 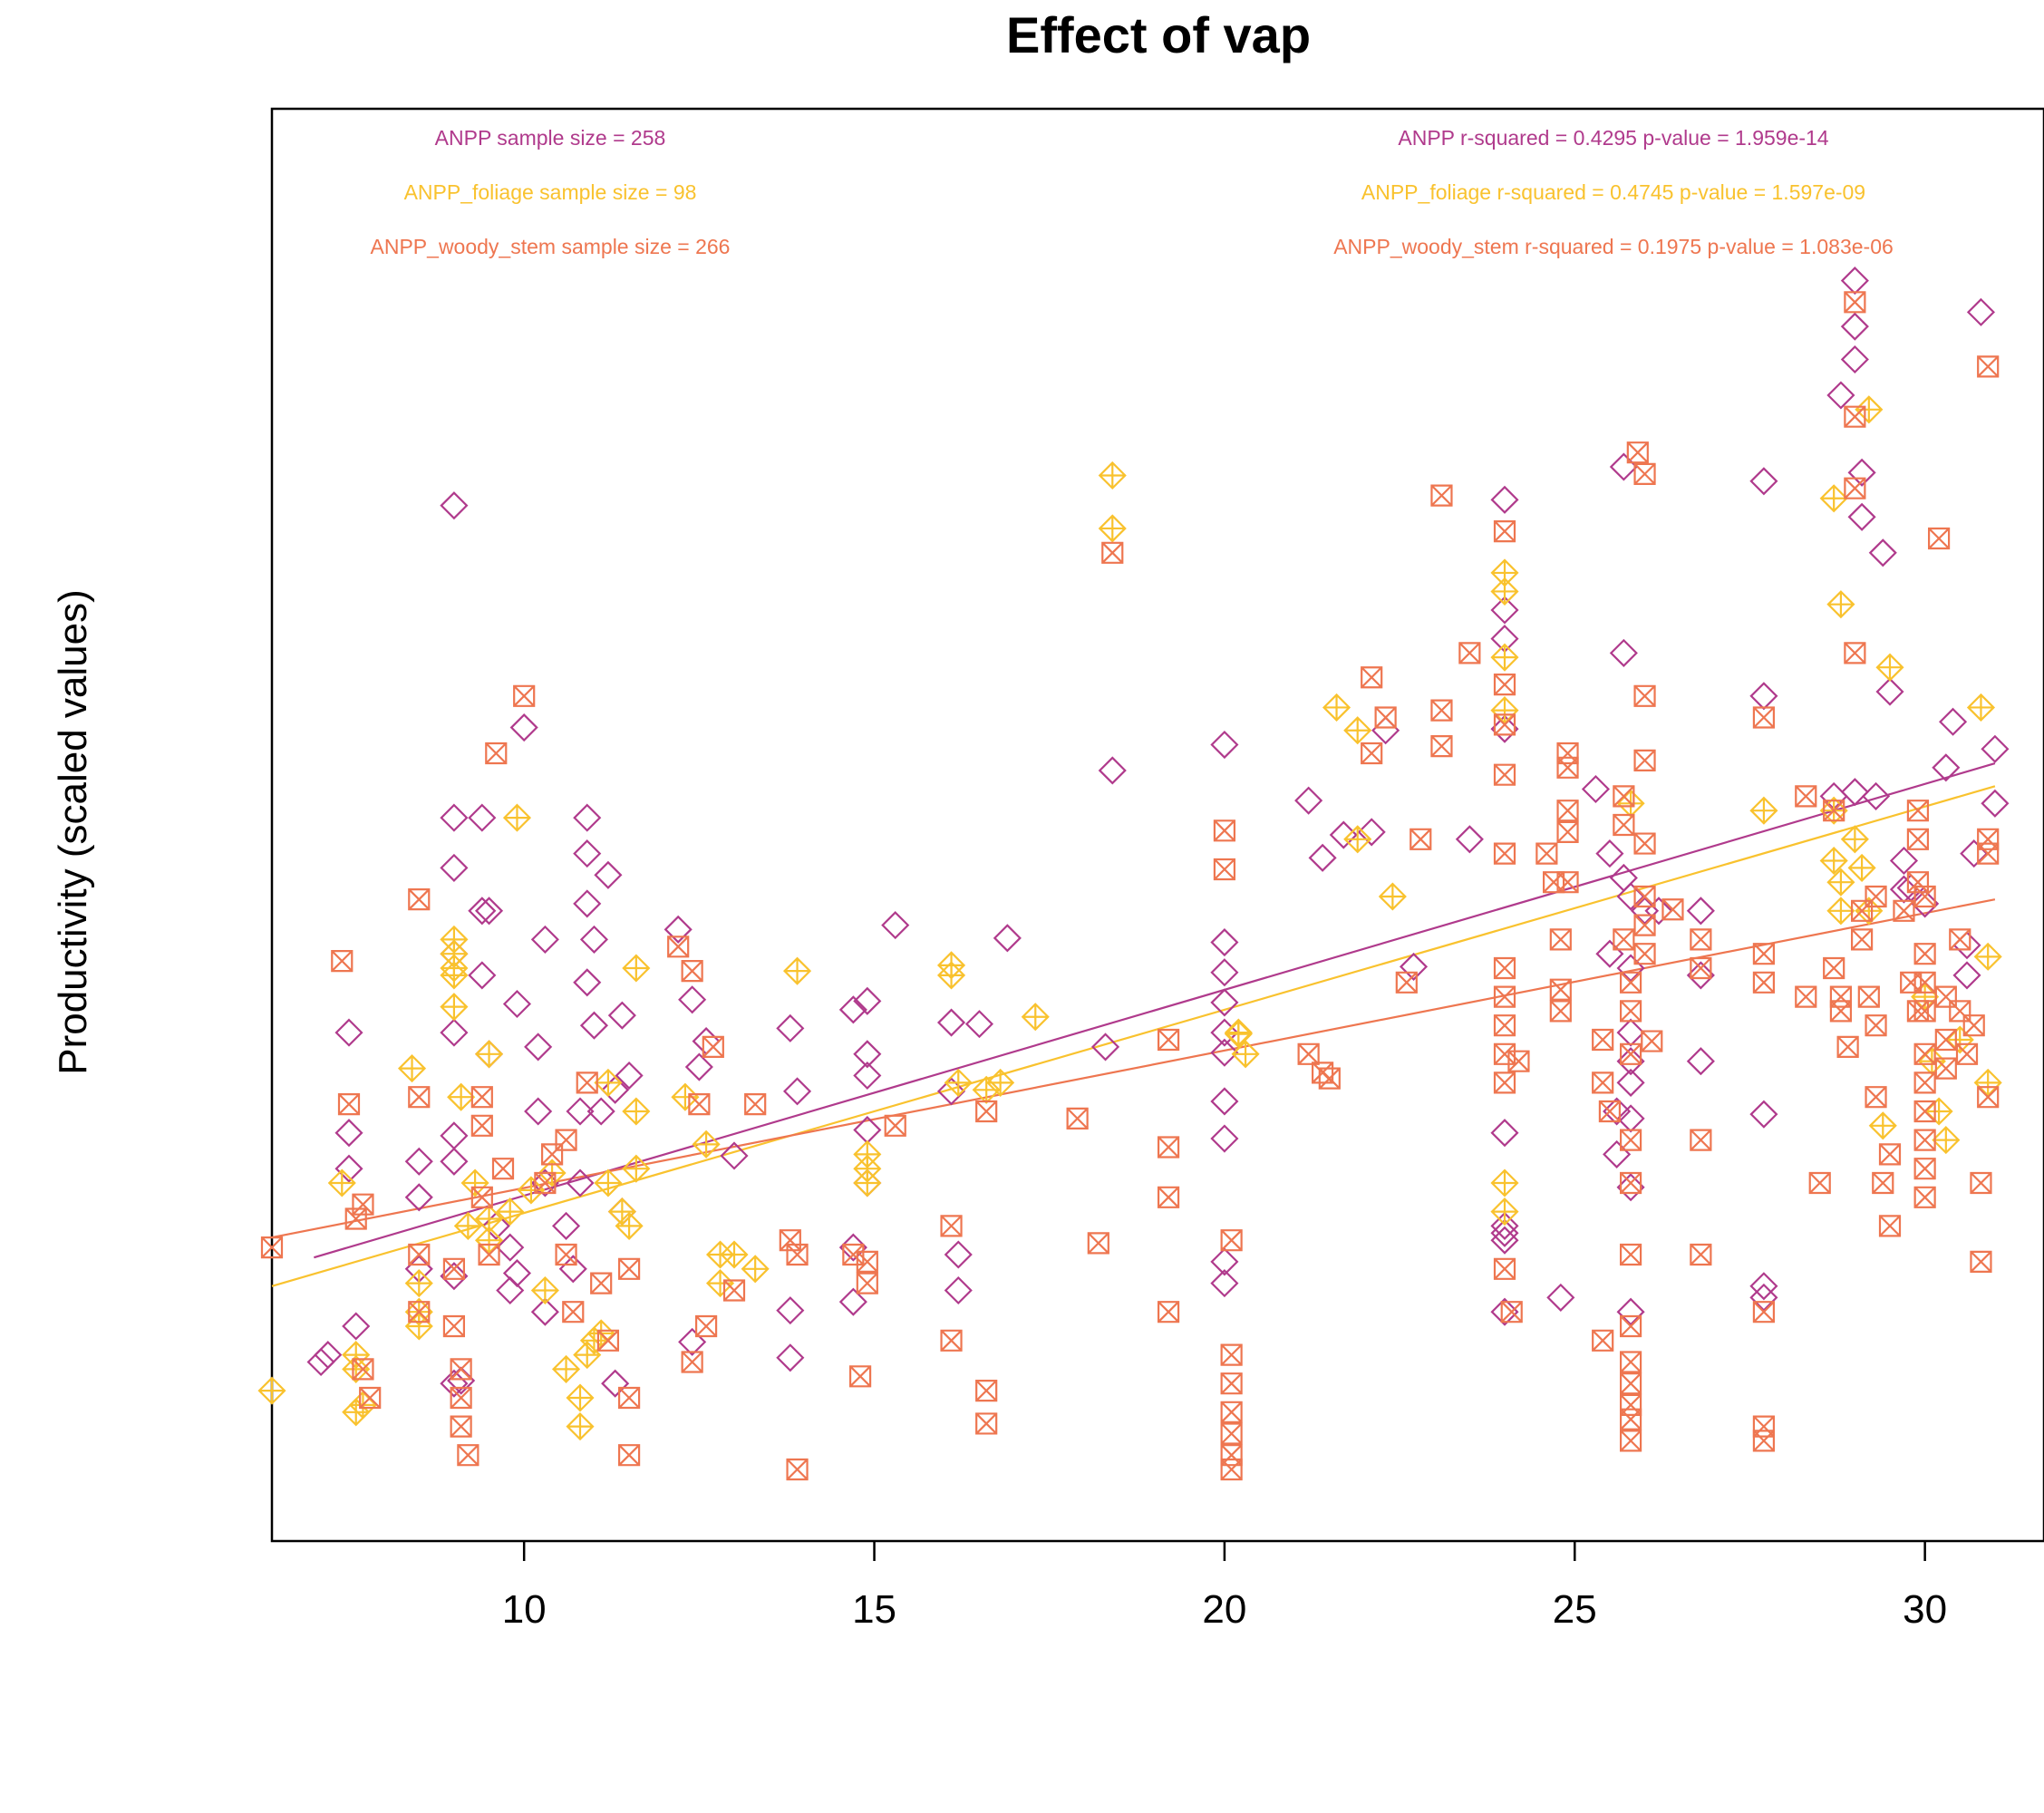 What do you see at coordinates (874, 1609) in the screenshot?
I see `x-tick-label: 15` at bounding box center [874, 1609].